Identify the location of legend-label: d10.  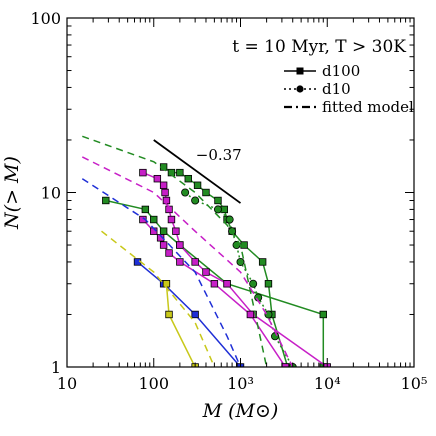
(336, 89).